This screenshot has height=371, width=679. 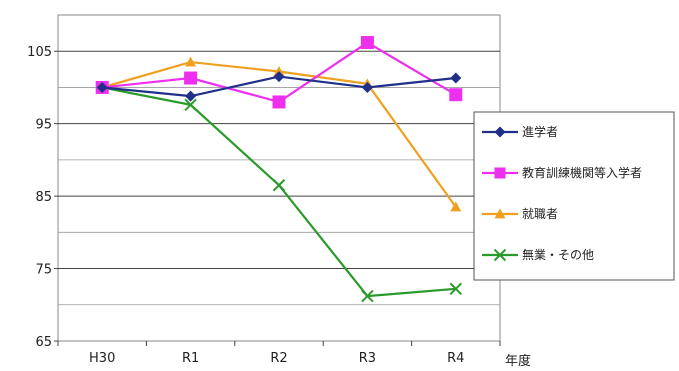 I want to click on x-axis-title: 年度, so click(x=518, y=361).